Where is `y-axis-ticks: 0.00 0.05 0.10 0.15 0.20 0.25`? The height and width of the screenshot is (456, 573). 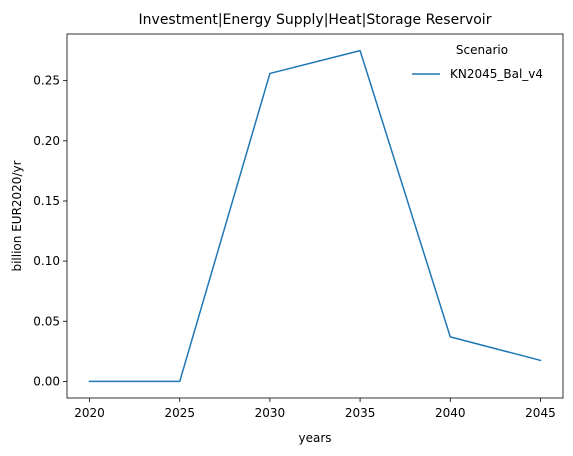
y-axis-ticks: 0.00 0.05 0.10 0.15 0.20 0.25 is located at coordinates (50, 231).